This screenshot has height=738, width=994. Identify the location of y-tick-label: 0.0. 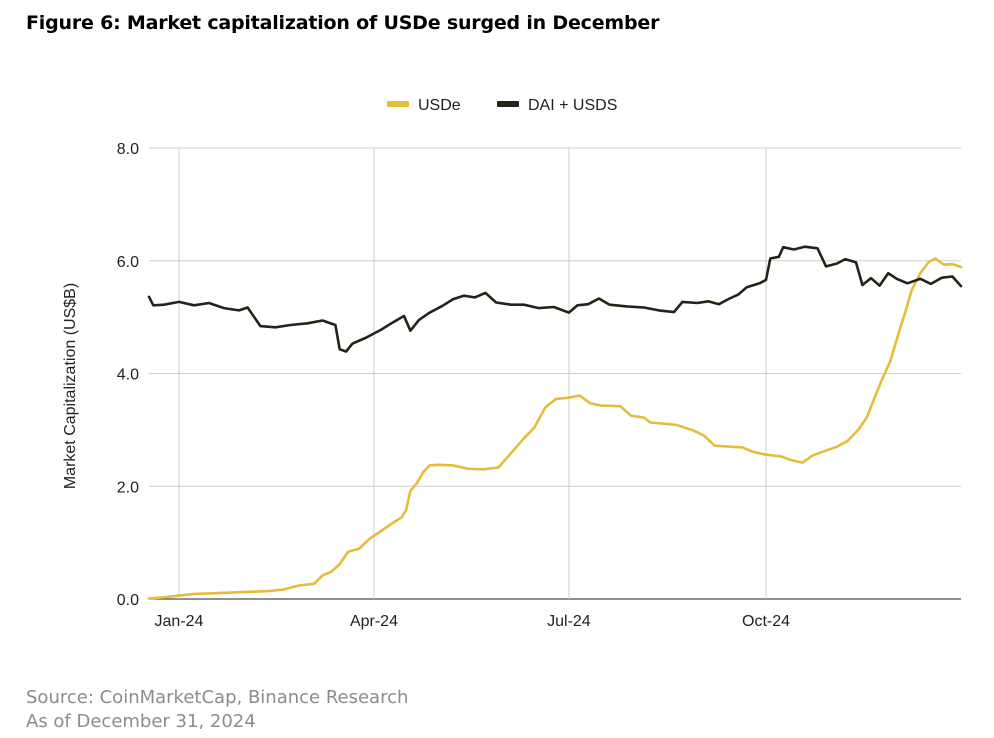
(128, 600).